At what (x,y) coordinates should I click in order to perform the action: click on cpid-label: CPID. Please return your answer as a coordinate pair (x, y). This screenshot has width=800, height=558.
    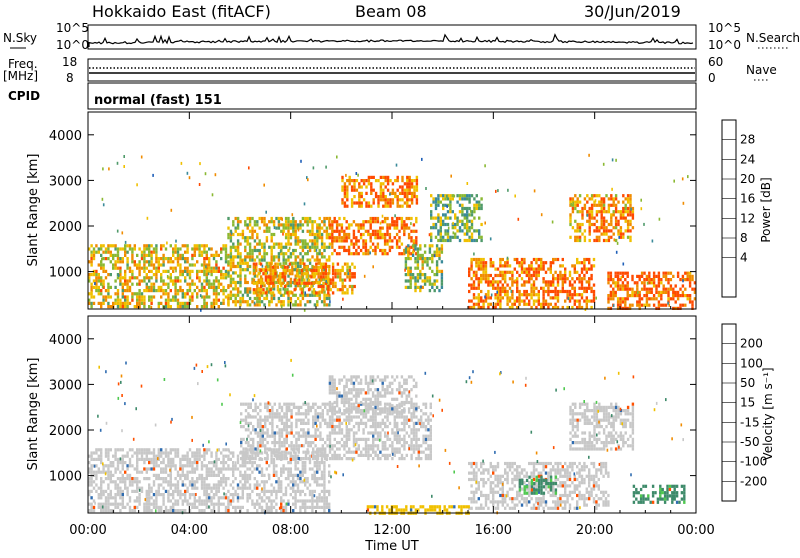
    Looking at the image, I should click on (24, 96).